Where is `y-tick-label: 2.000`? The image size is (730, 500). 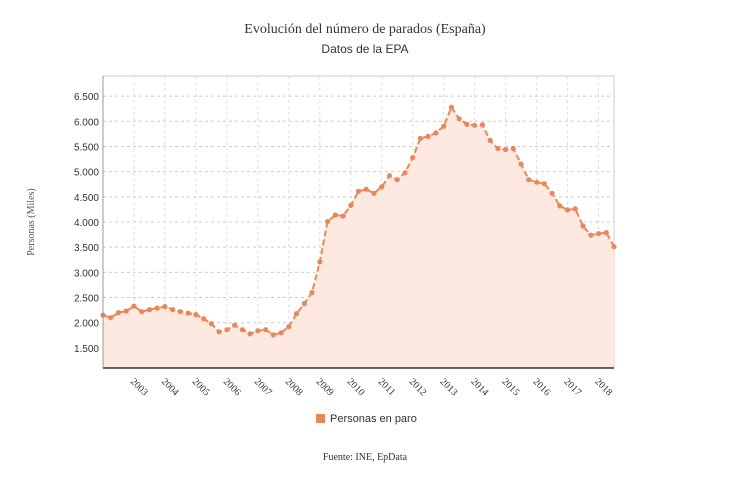 y-tick-label: 2.000 is located at coordinates (86, 324).